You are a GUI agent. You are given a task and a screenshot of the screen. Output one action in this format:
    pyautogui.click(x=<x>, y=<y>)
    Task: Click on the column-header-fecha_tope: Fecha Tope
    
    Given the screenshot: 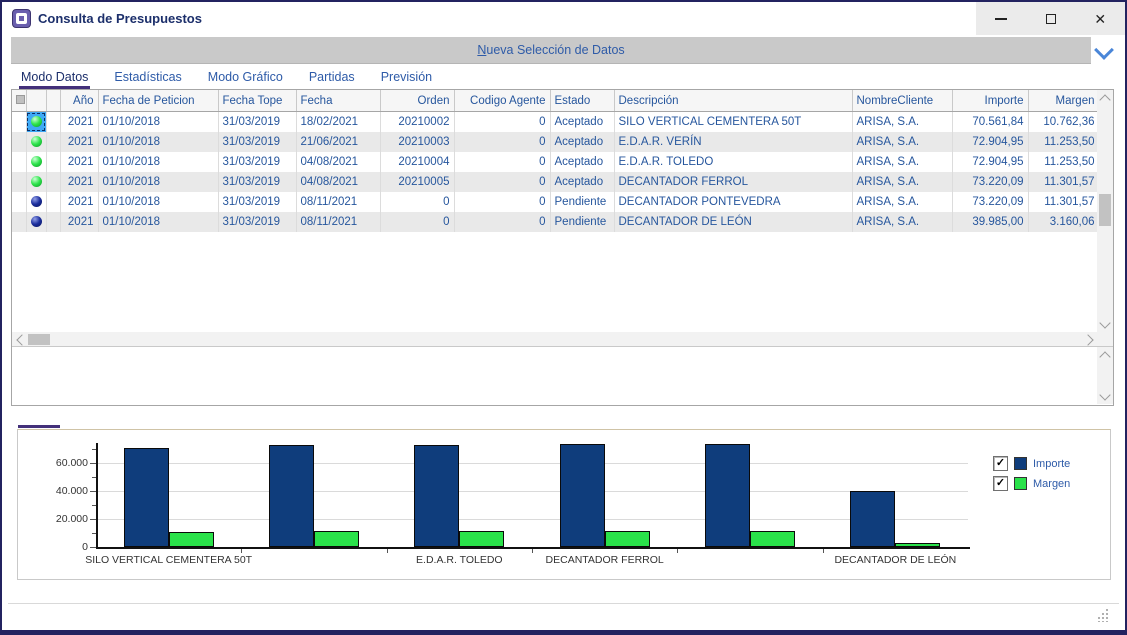 What is the action you would take?
    pyautogui.click(x=257, y=101)
    